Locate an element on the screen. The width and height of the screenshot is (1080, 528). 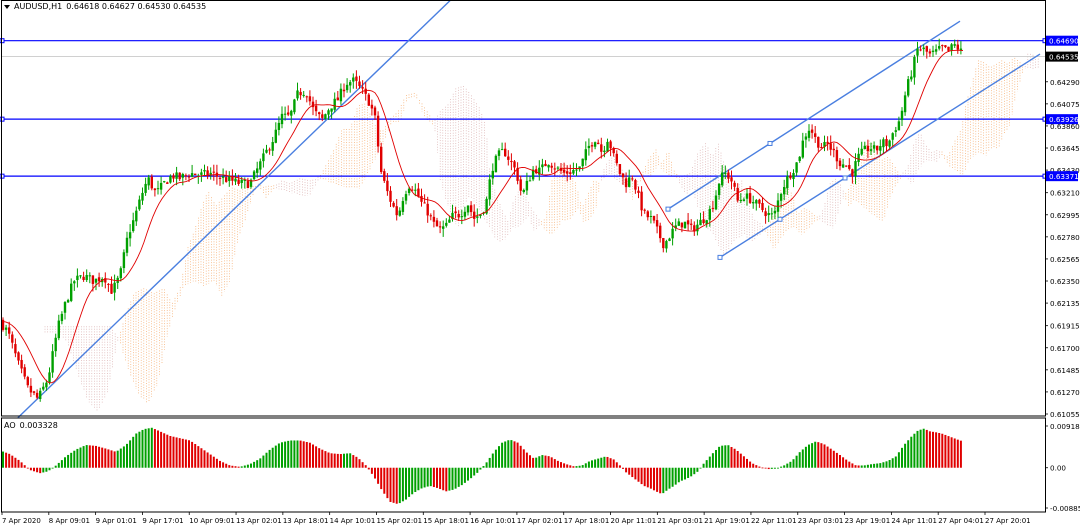
price-tick-label: 0.62350 is located at coordinates (1065, 281).